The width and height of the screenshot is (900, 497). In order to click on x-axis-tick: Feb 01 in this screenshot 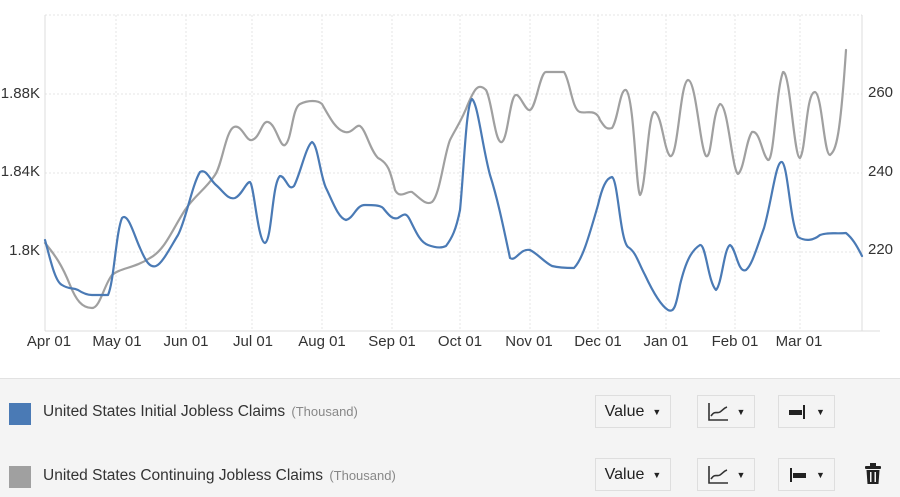, I will do `click(735, 341)`.